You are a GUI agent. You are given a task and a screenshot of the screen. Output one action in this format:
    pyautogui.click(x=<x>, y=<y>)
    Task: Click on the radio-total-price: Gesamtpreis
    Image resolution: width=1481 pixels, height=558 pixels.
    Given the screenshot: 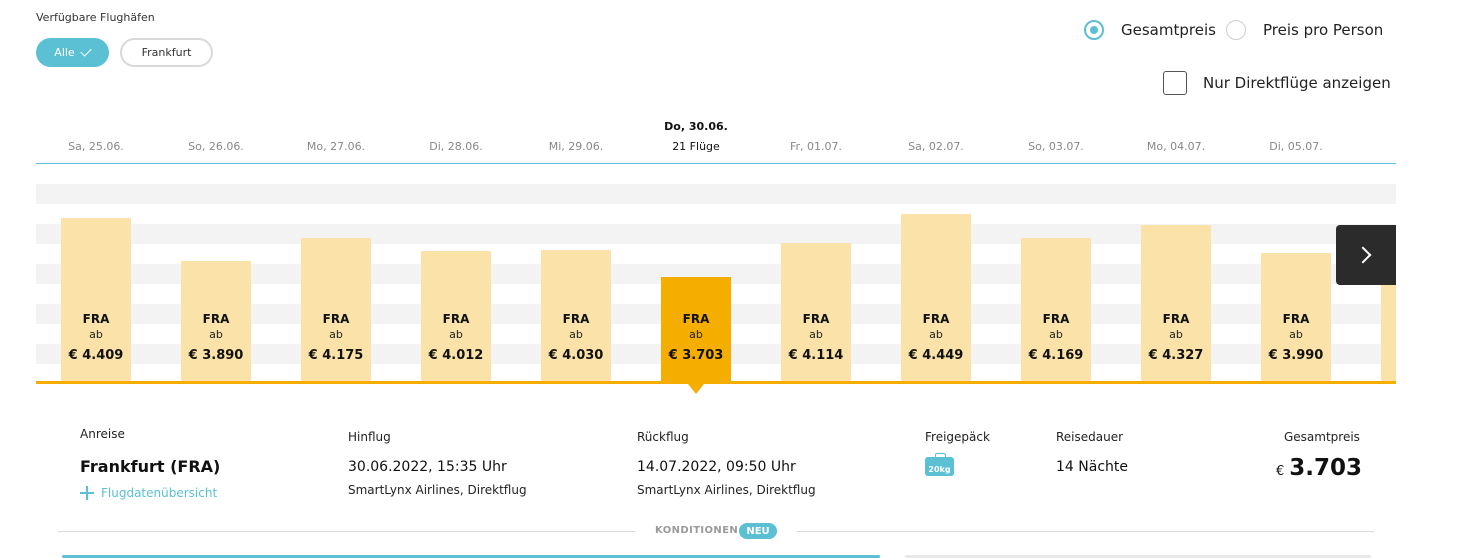 What is the action you would take?
    pyautogui.click(x=1150, y=30)
    